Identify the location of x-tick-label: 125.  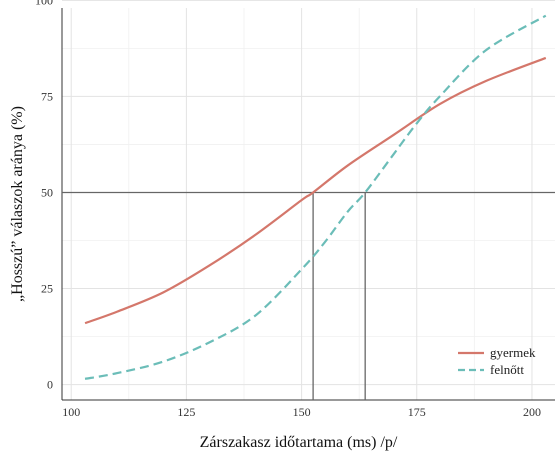
(186, 412).